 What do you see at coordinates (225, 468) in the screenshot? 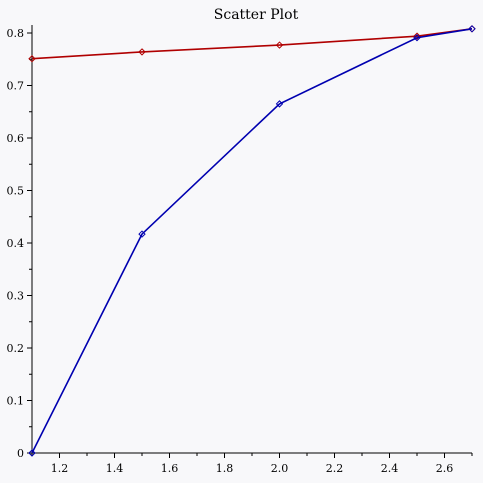
I see `x-tick-label: 1.8` at bounding box center [225, 468].